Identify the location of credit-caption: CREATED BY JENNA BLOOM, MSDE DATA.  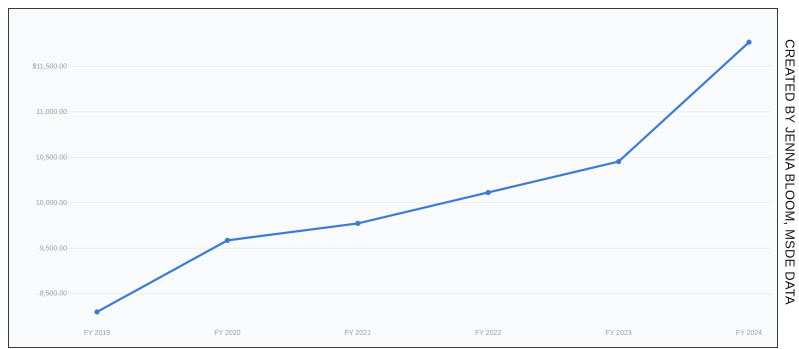
(789, 172).